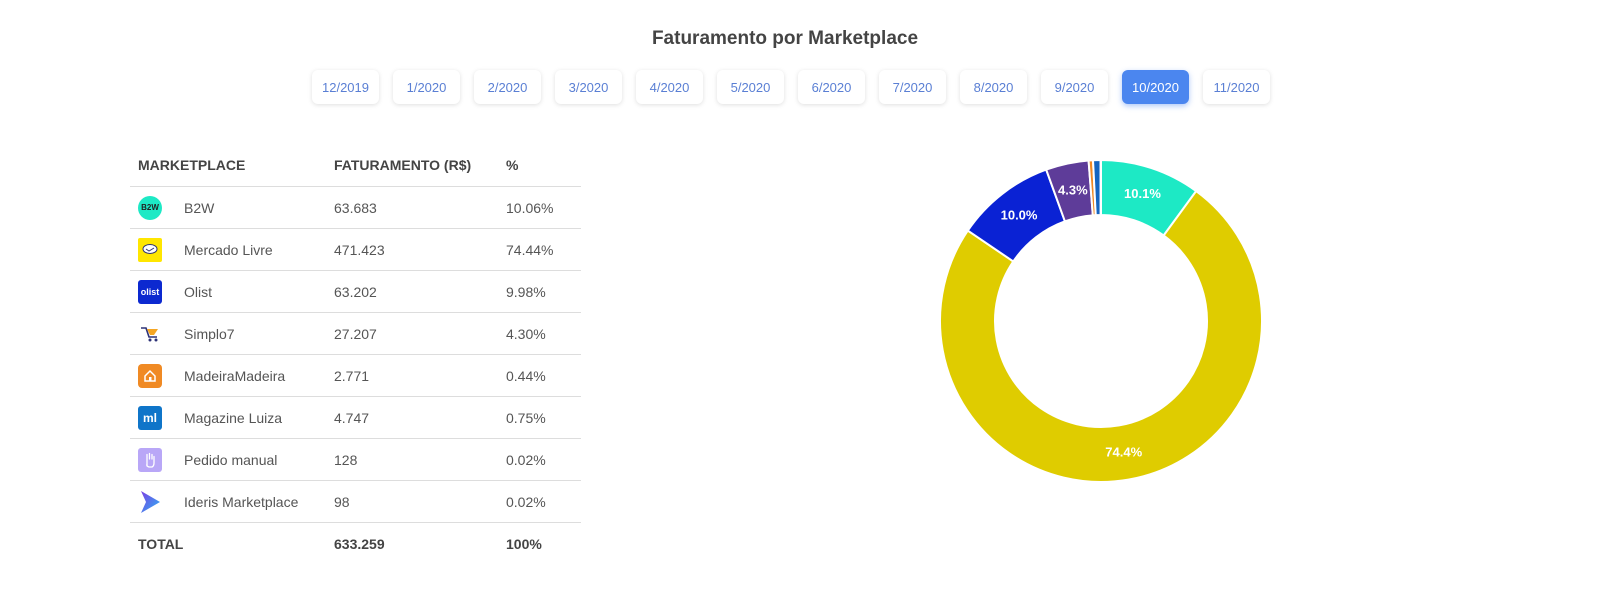 The image size is (1610, 594). I want to click on donut-label-mercado-livre: 74.4%, so click(1123, 452).